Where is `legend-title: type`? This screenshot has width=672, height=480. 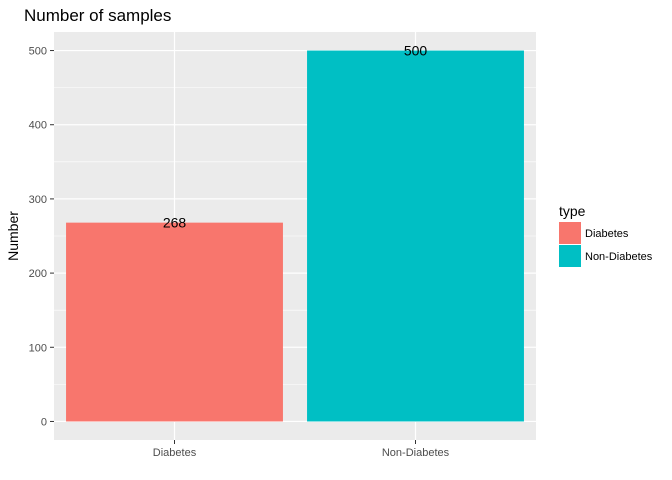 legend-title: type is located at coordinates (572, 211).